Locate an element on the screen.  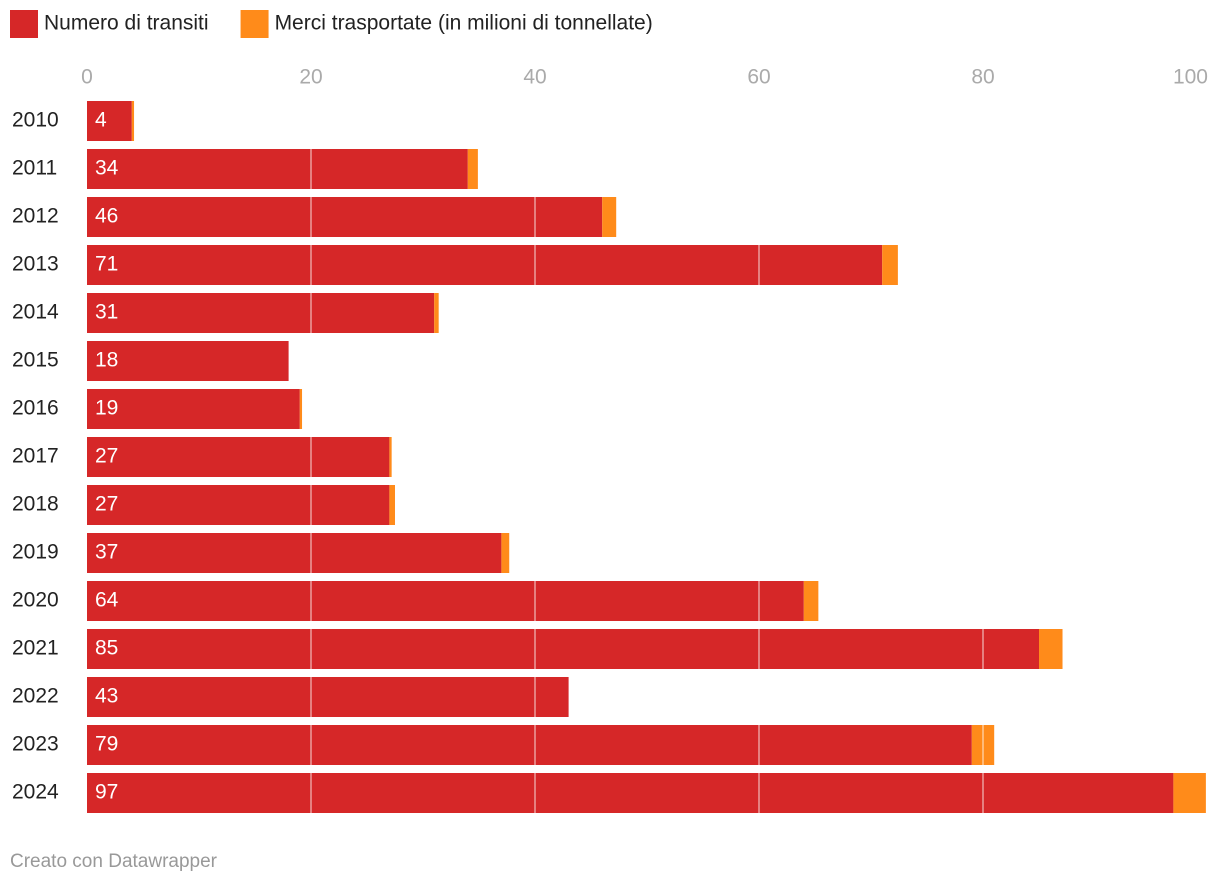
data-label: 34 is located at coordinates (107, 168).